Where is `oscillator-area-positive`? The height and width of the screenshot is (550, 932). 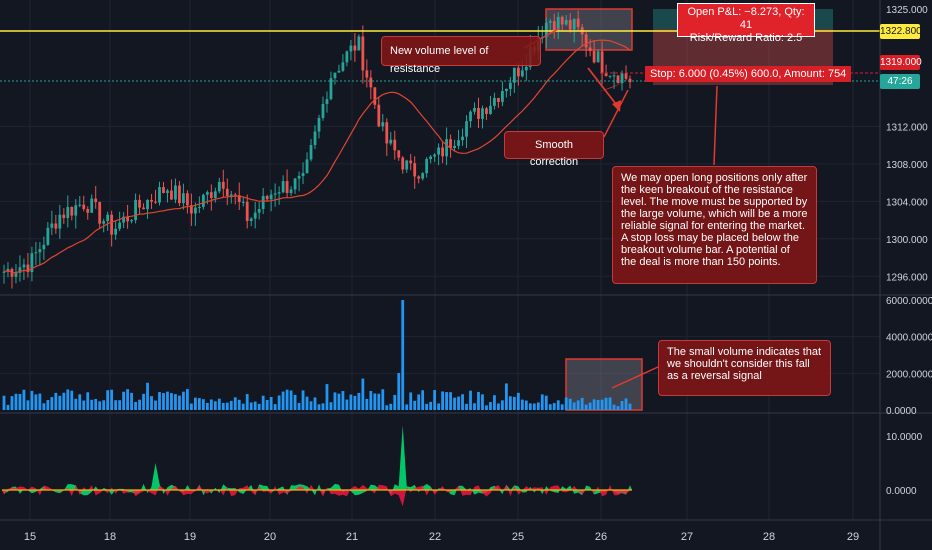
oscillator-area-positive is located at coordinates (317, 460).